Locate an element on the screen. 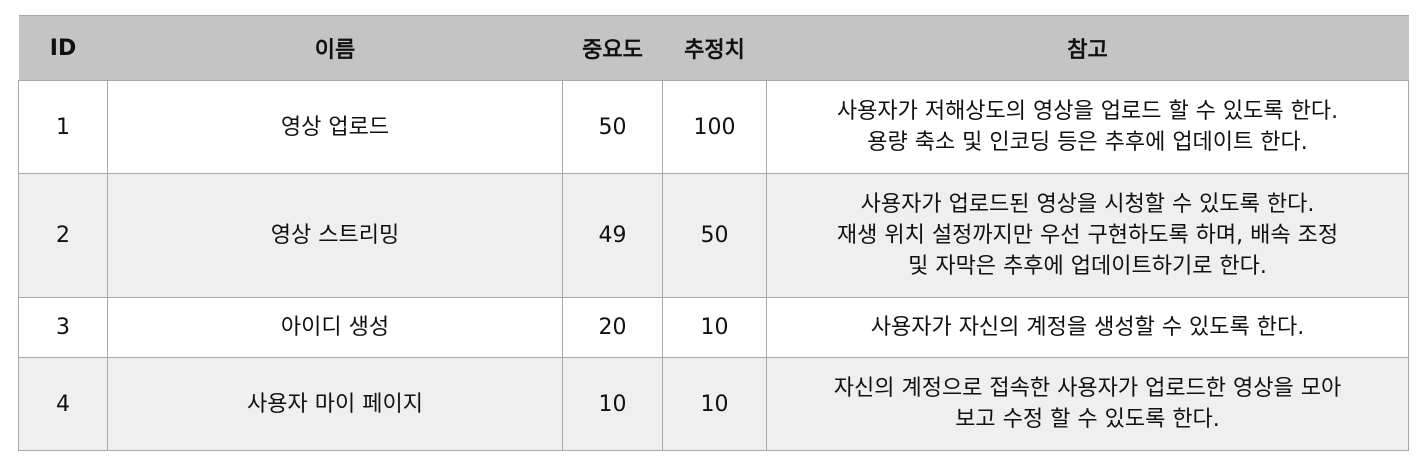 The image size is (1422, 470). cell-name: 영상 업로드 is located at coordinates (335, 127).